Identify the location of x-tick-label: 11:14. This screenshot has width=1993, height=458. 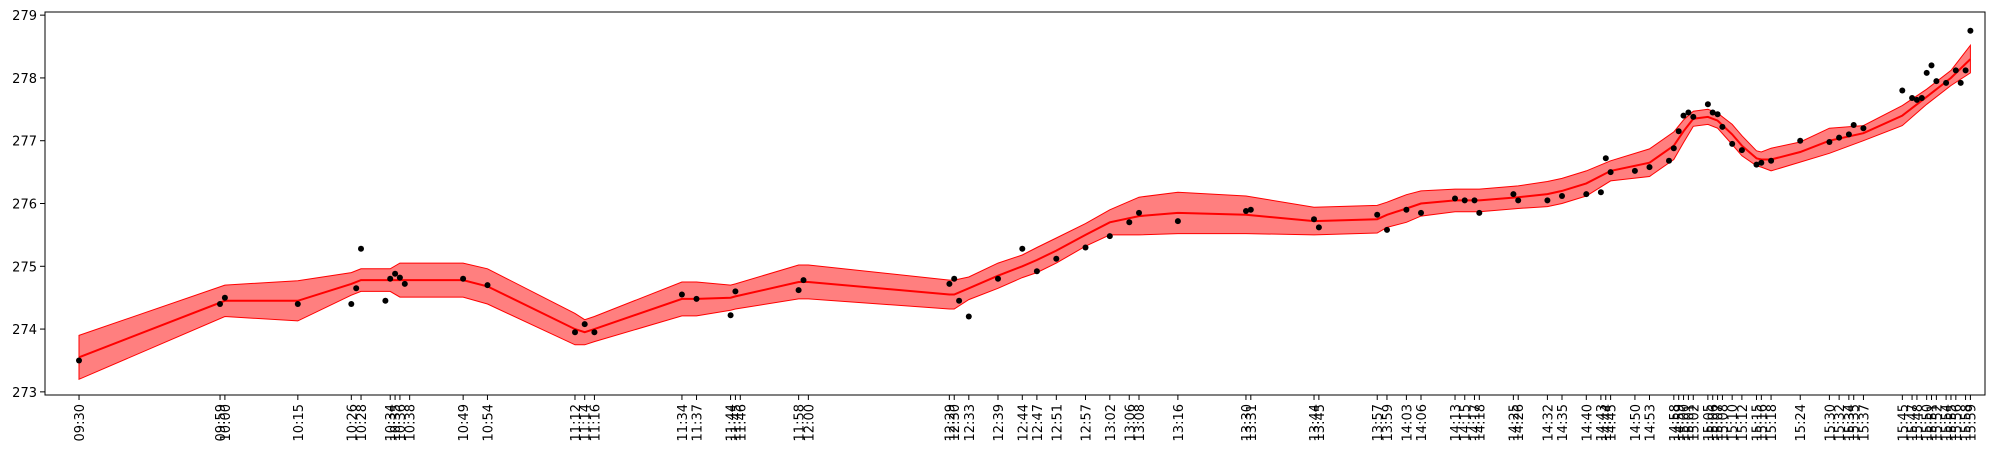
(586, 422).